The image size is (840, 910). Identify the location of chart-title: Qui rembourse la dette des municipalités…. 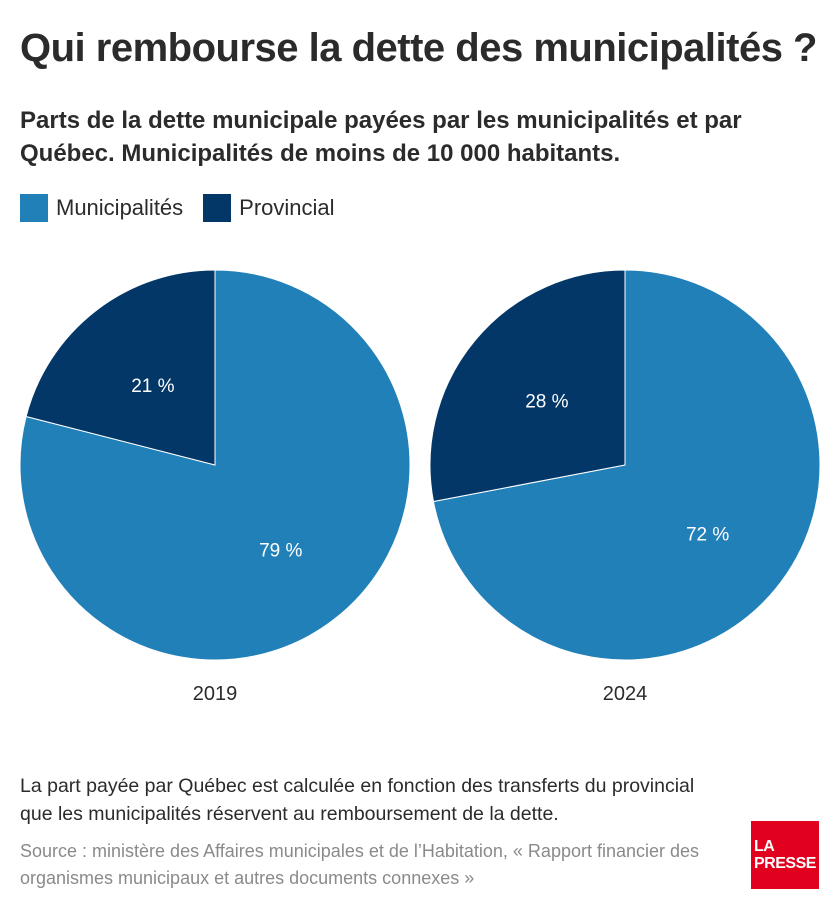
(419, 48).